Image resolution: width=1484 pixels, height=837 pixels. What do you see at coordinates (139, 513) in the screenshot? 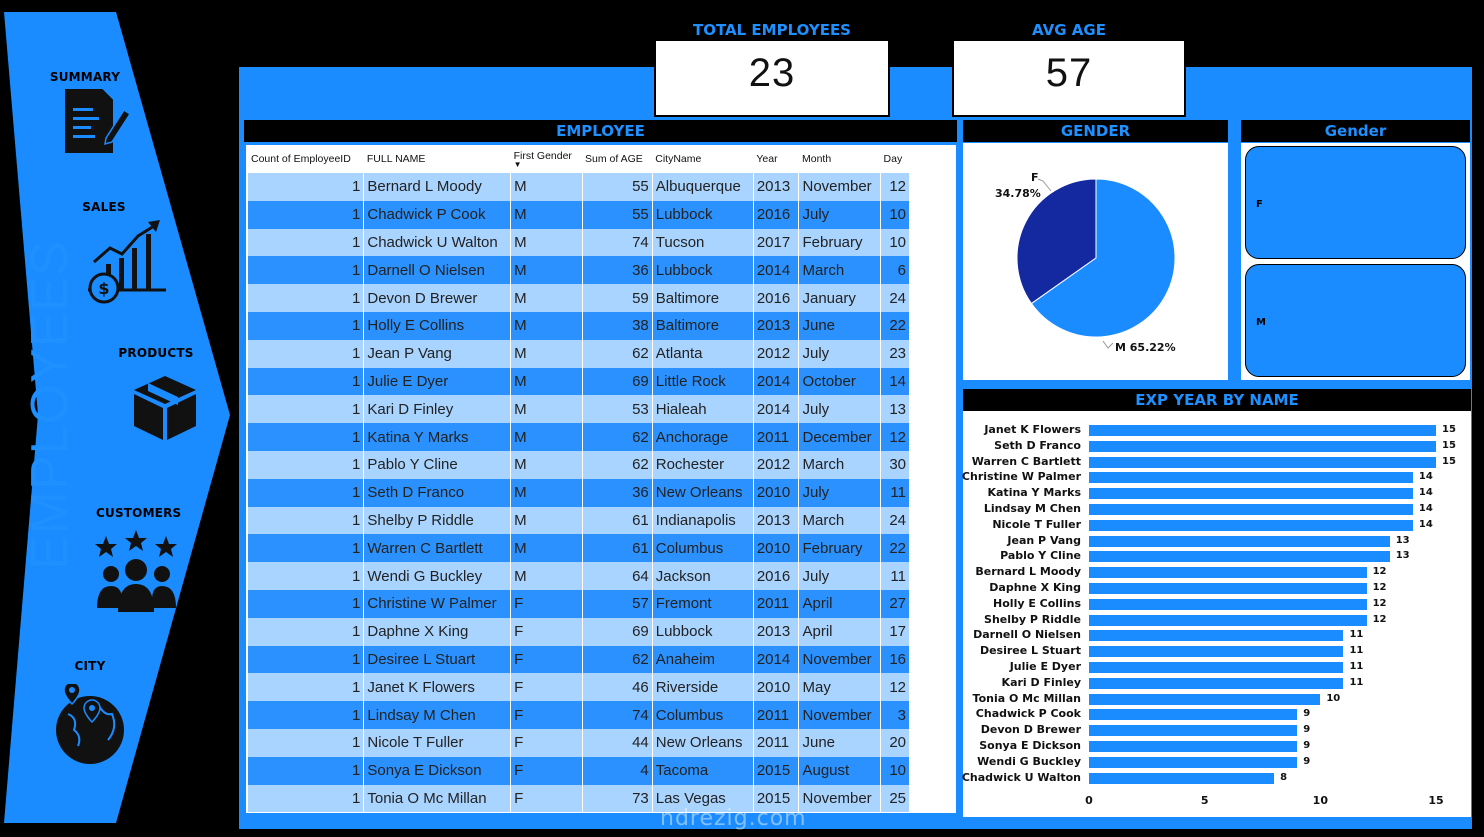
I see `nav-customers-label: CUSTOMERS` at bounding box center [139, 513].